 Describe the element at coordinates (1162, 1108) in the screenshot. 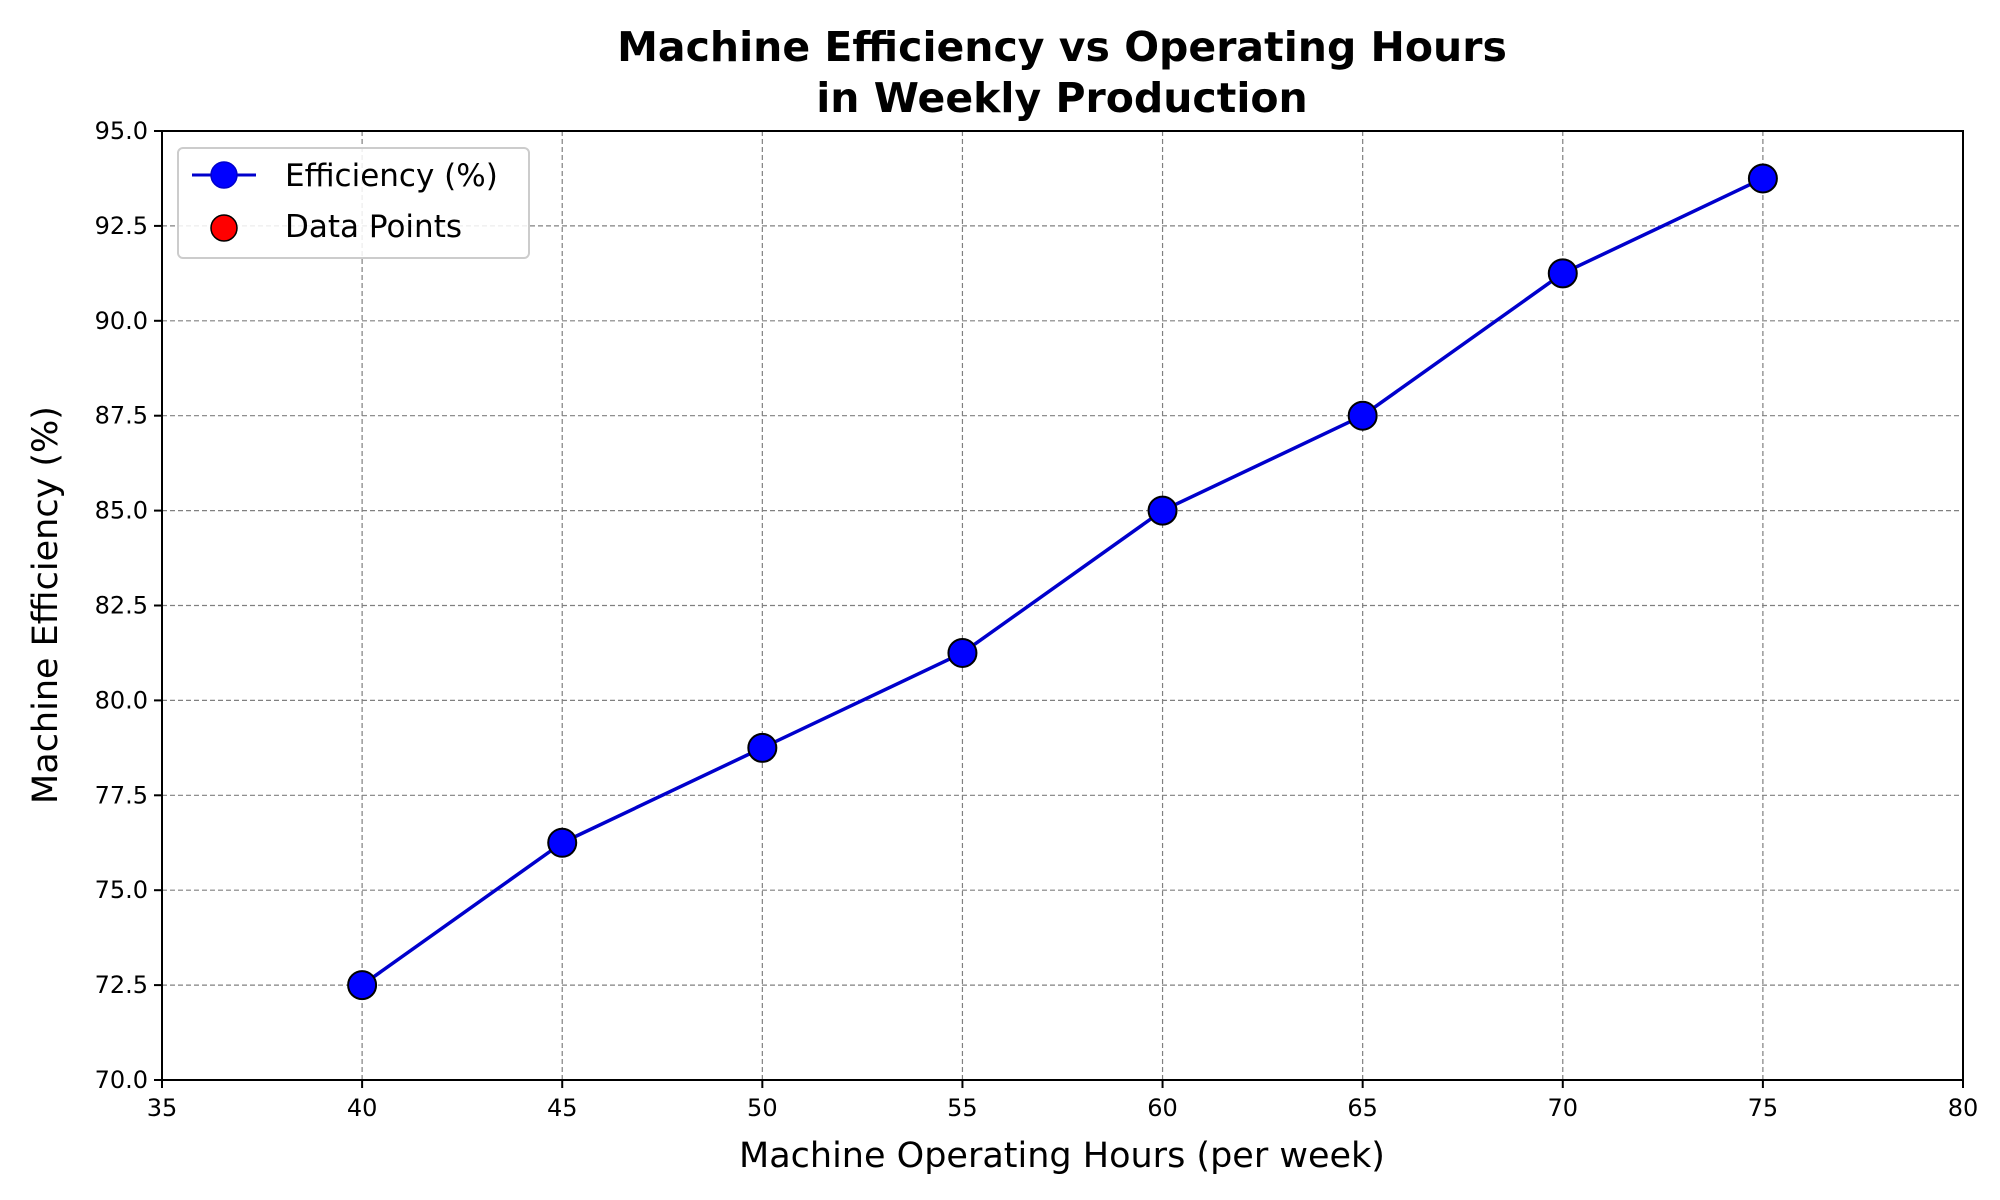

I see `x-tick-label: 60` at that location.